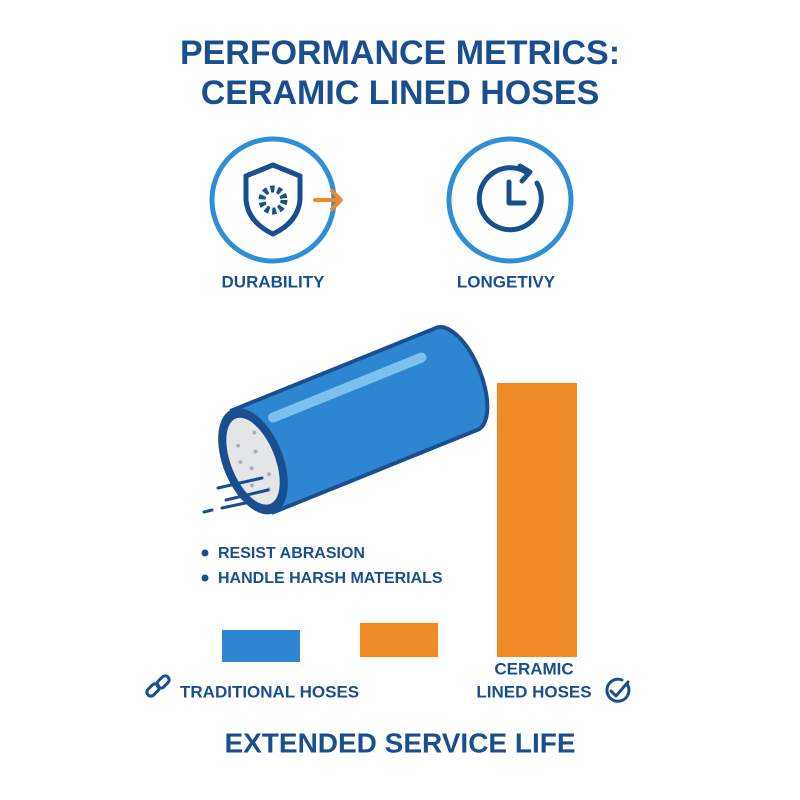 This screenshot has width=800, height=800. I want to click on hose-illustration, so click(354, 420).